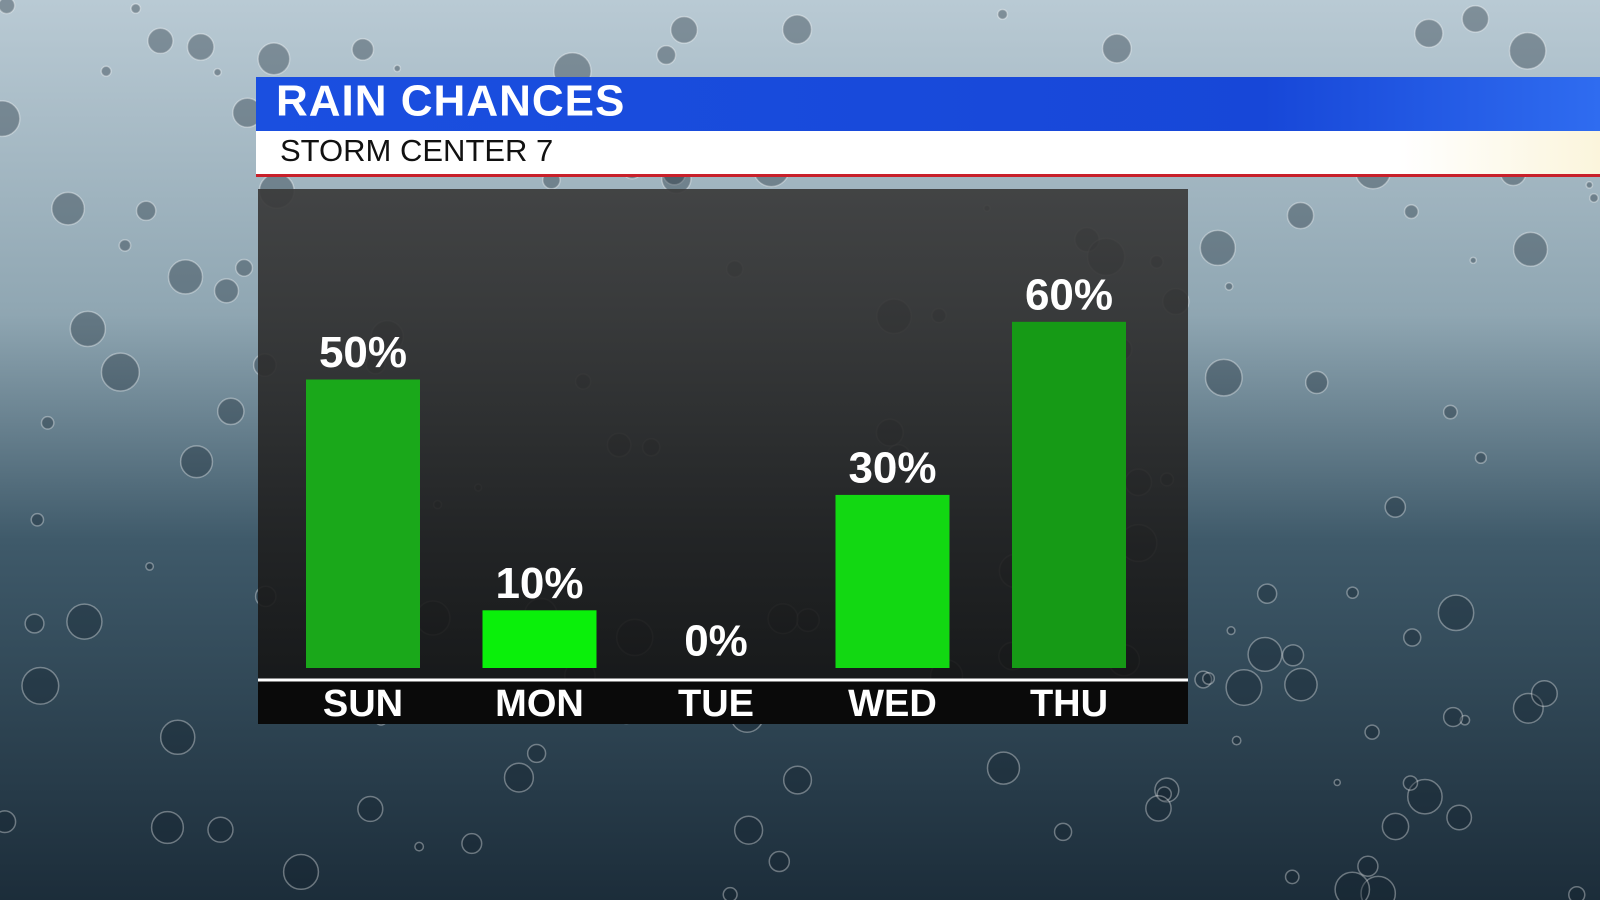  What do you see at coordinates (363, 704) in the screenshot?
I see `x-tick-label: SUN` at bounding box center [363, 704].